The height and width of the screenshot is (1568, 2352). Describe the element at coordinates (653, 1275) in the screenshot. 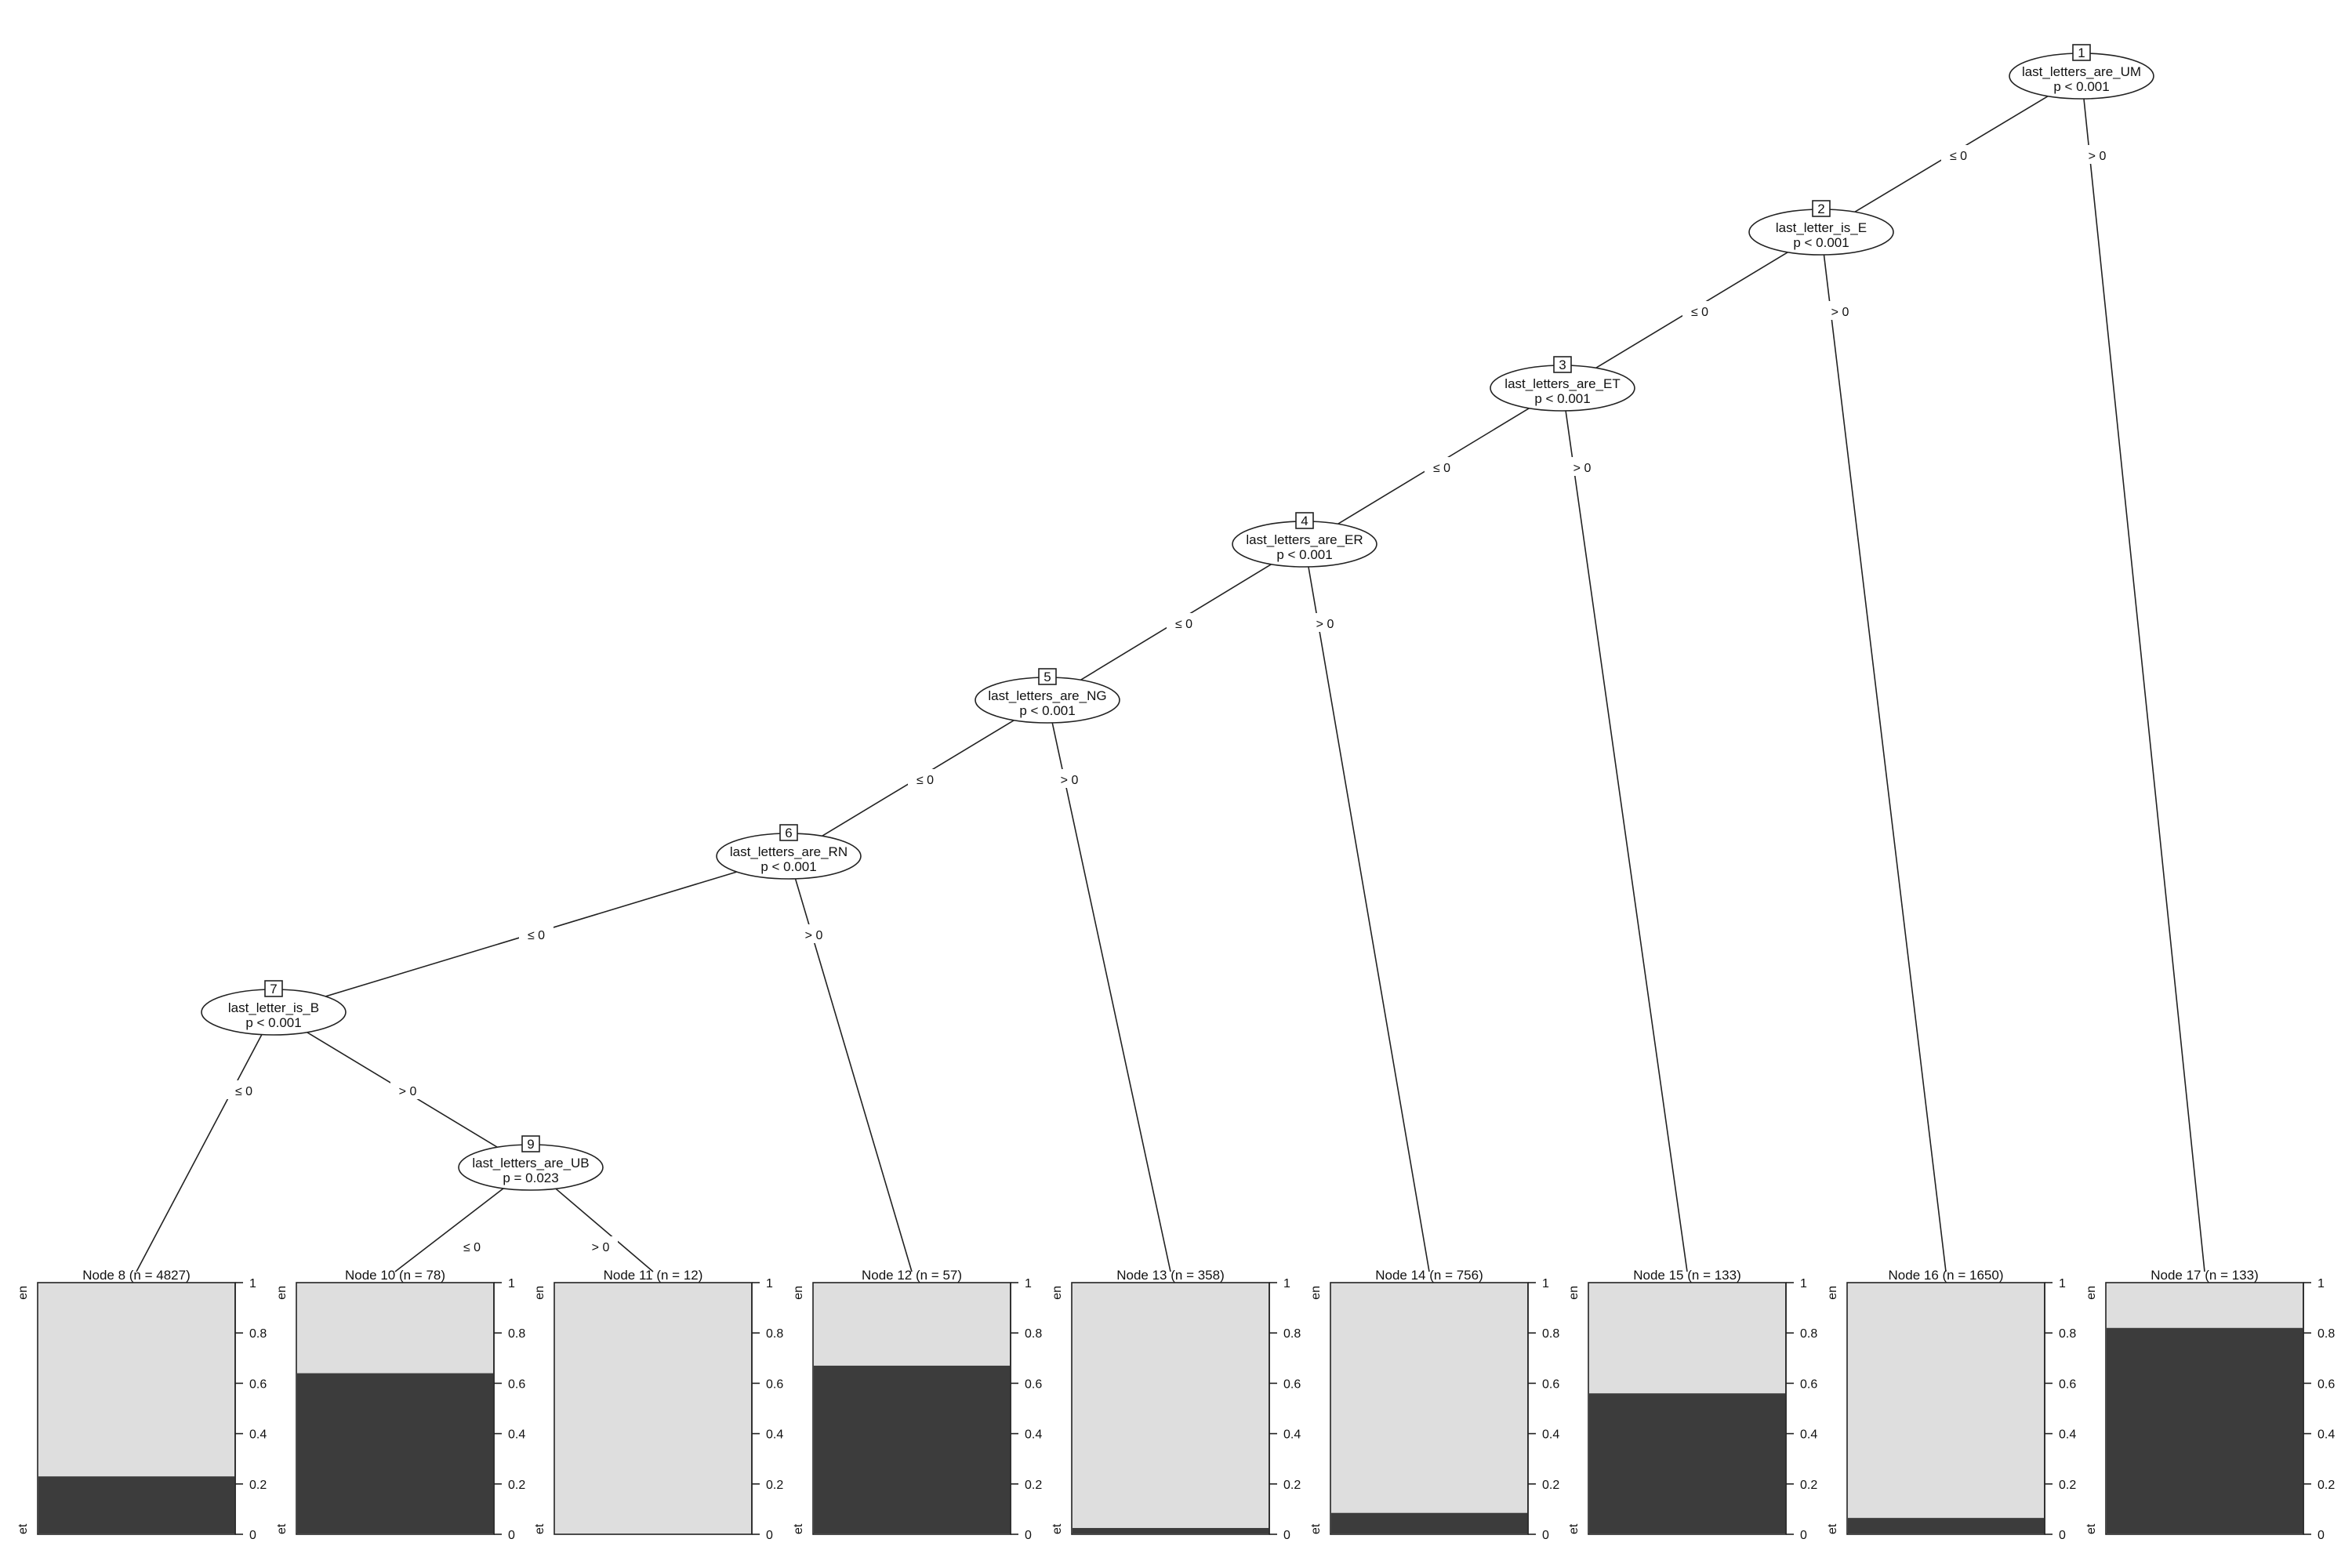

I see `terminal-title: Node 11 (n = 12)` at that location.